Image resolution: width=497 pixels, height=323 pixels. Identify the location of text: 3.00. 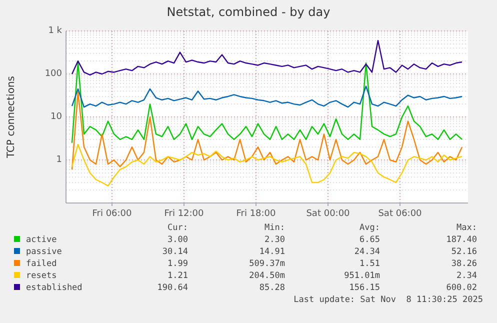
(178, 240).